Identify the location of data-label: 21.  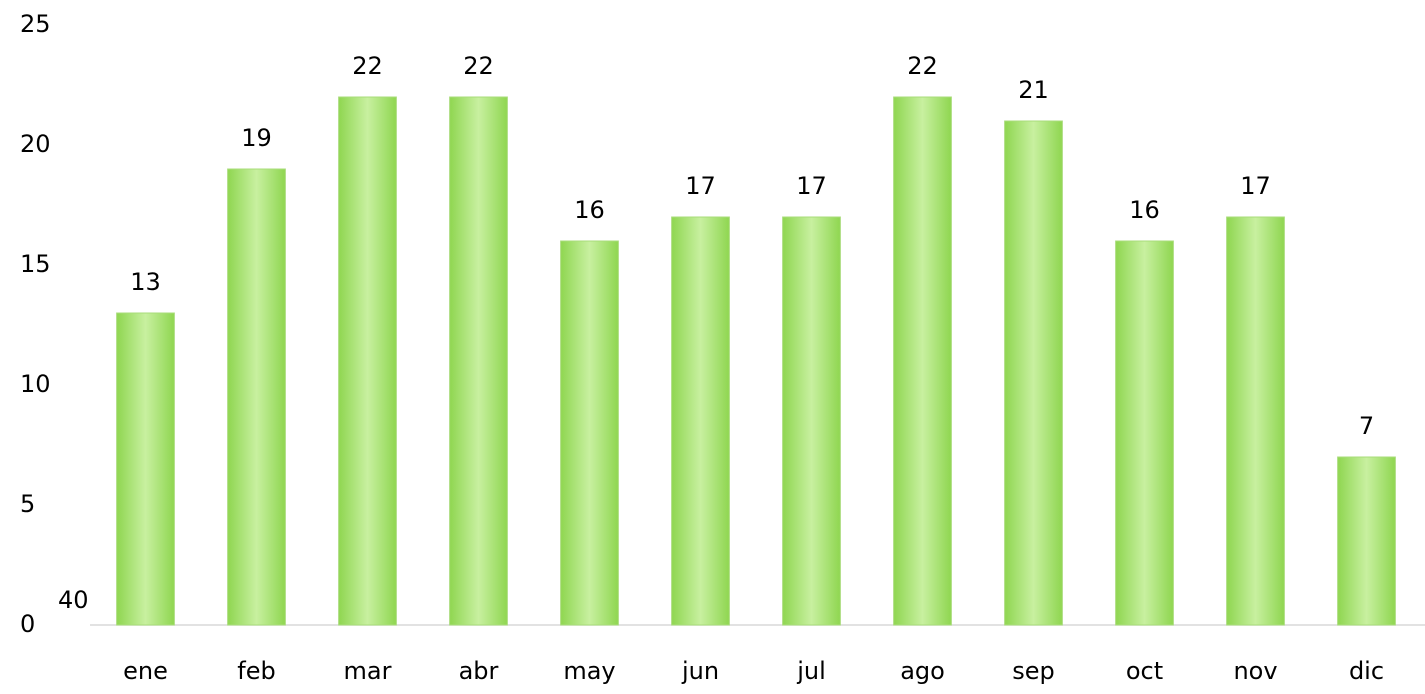
(1033, 90).